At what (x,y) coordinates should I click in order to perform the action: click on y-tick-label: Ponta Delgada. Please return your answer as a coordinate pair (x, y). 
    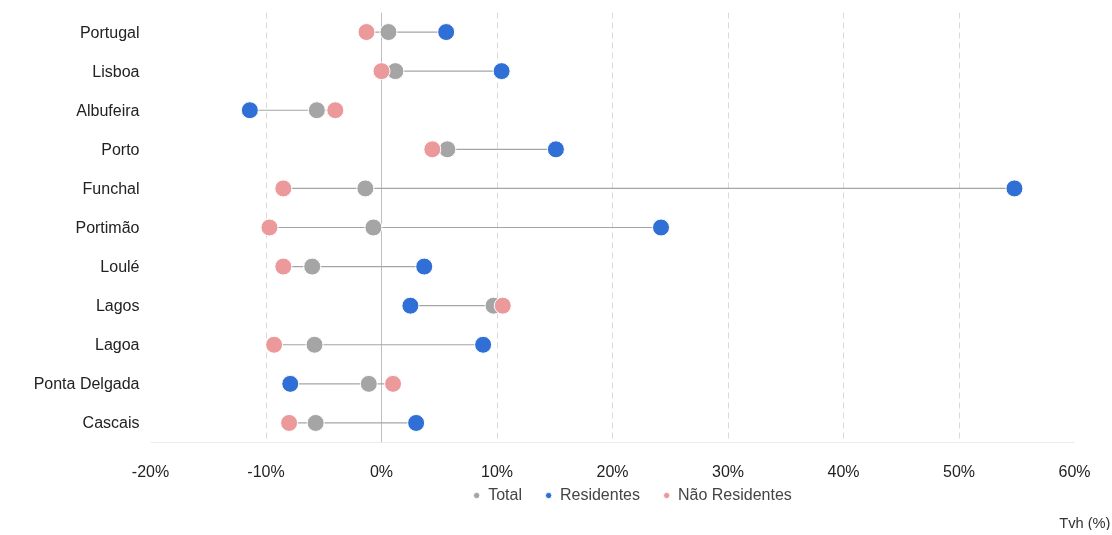
    Looking at the image, I should click on (86, 384).